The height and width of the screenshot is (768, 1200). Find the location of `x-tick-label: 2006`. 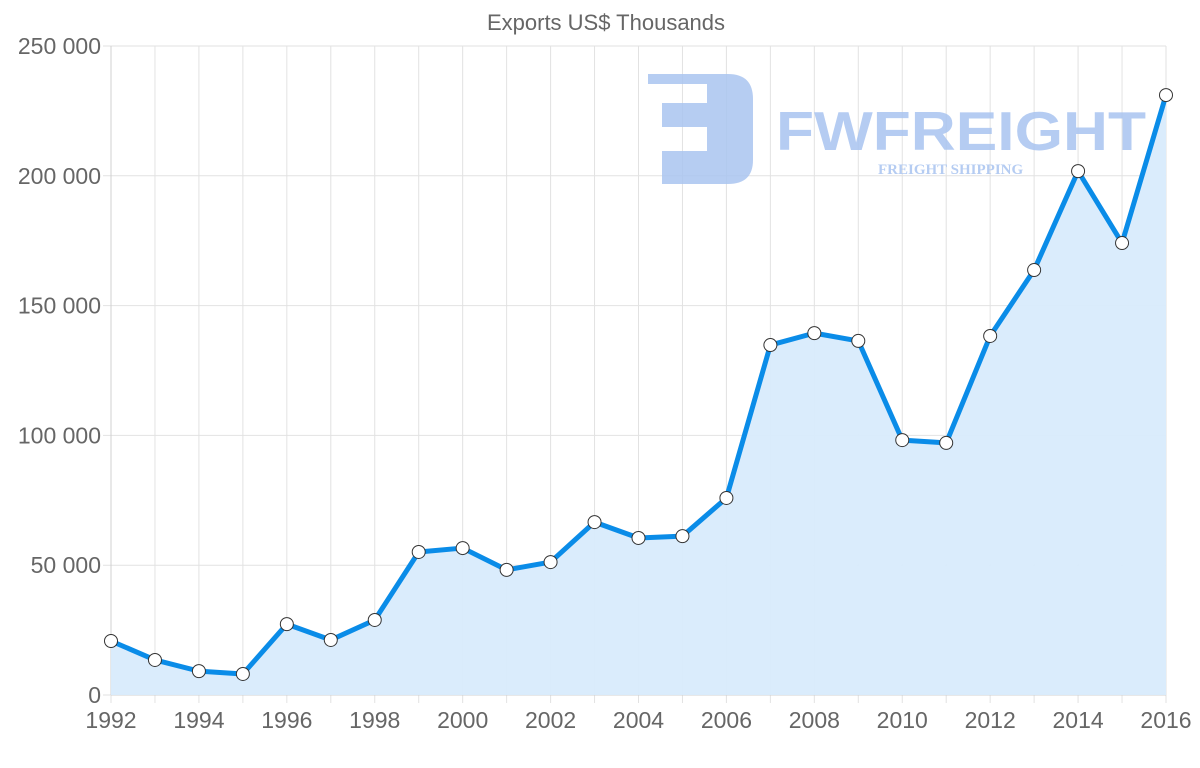

x-tick-label: 2006 is located at coordinates (726, 720).